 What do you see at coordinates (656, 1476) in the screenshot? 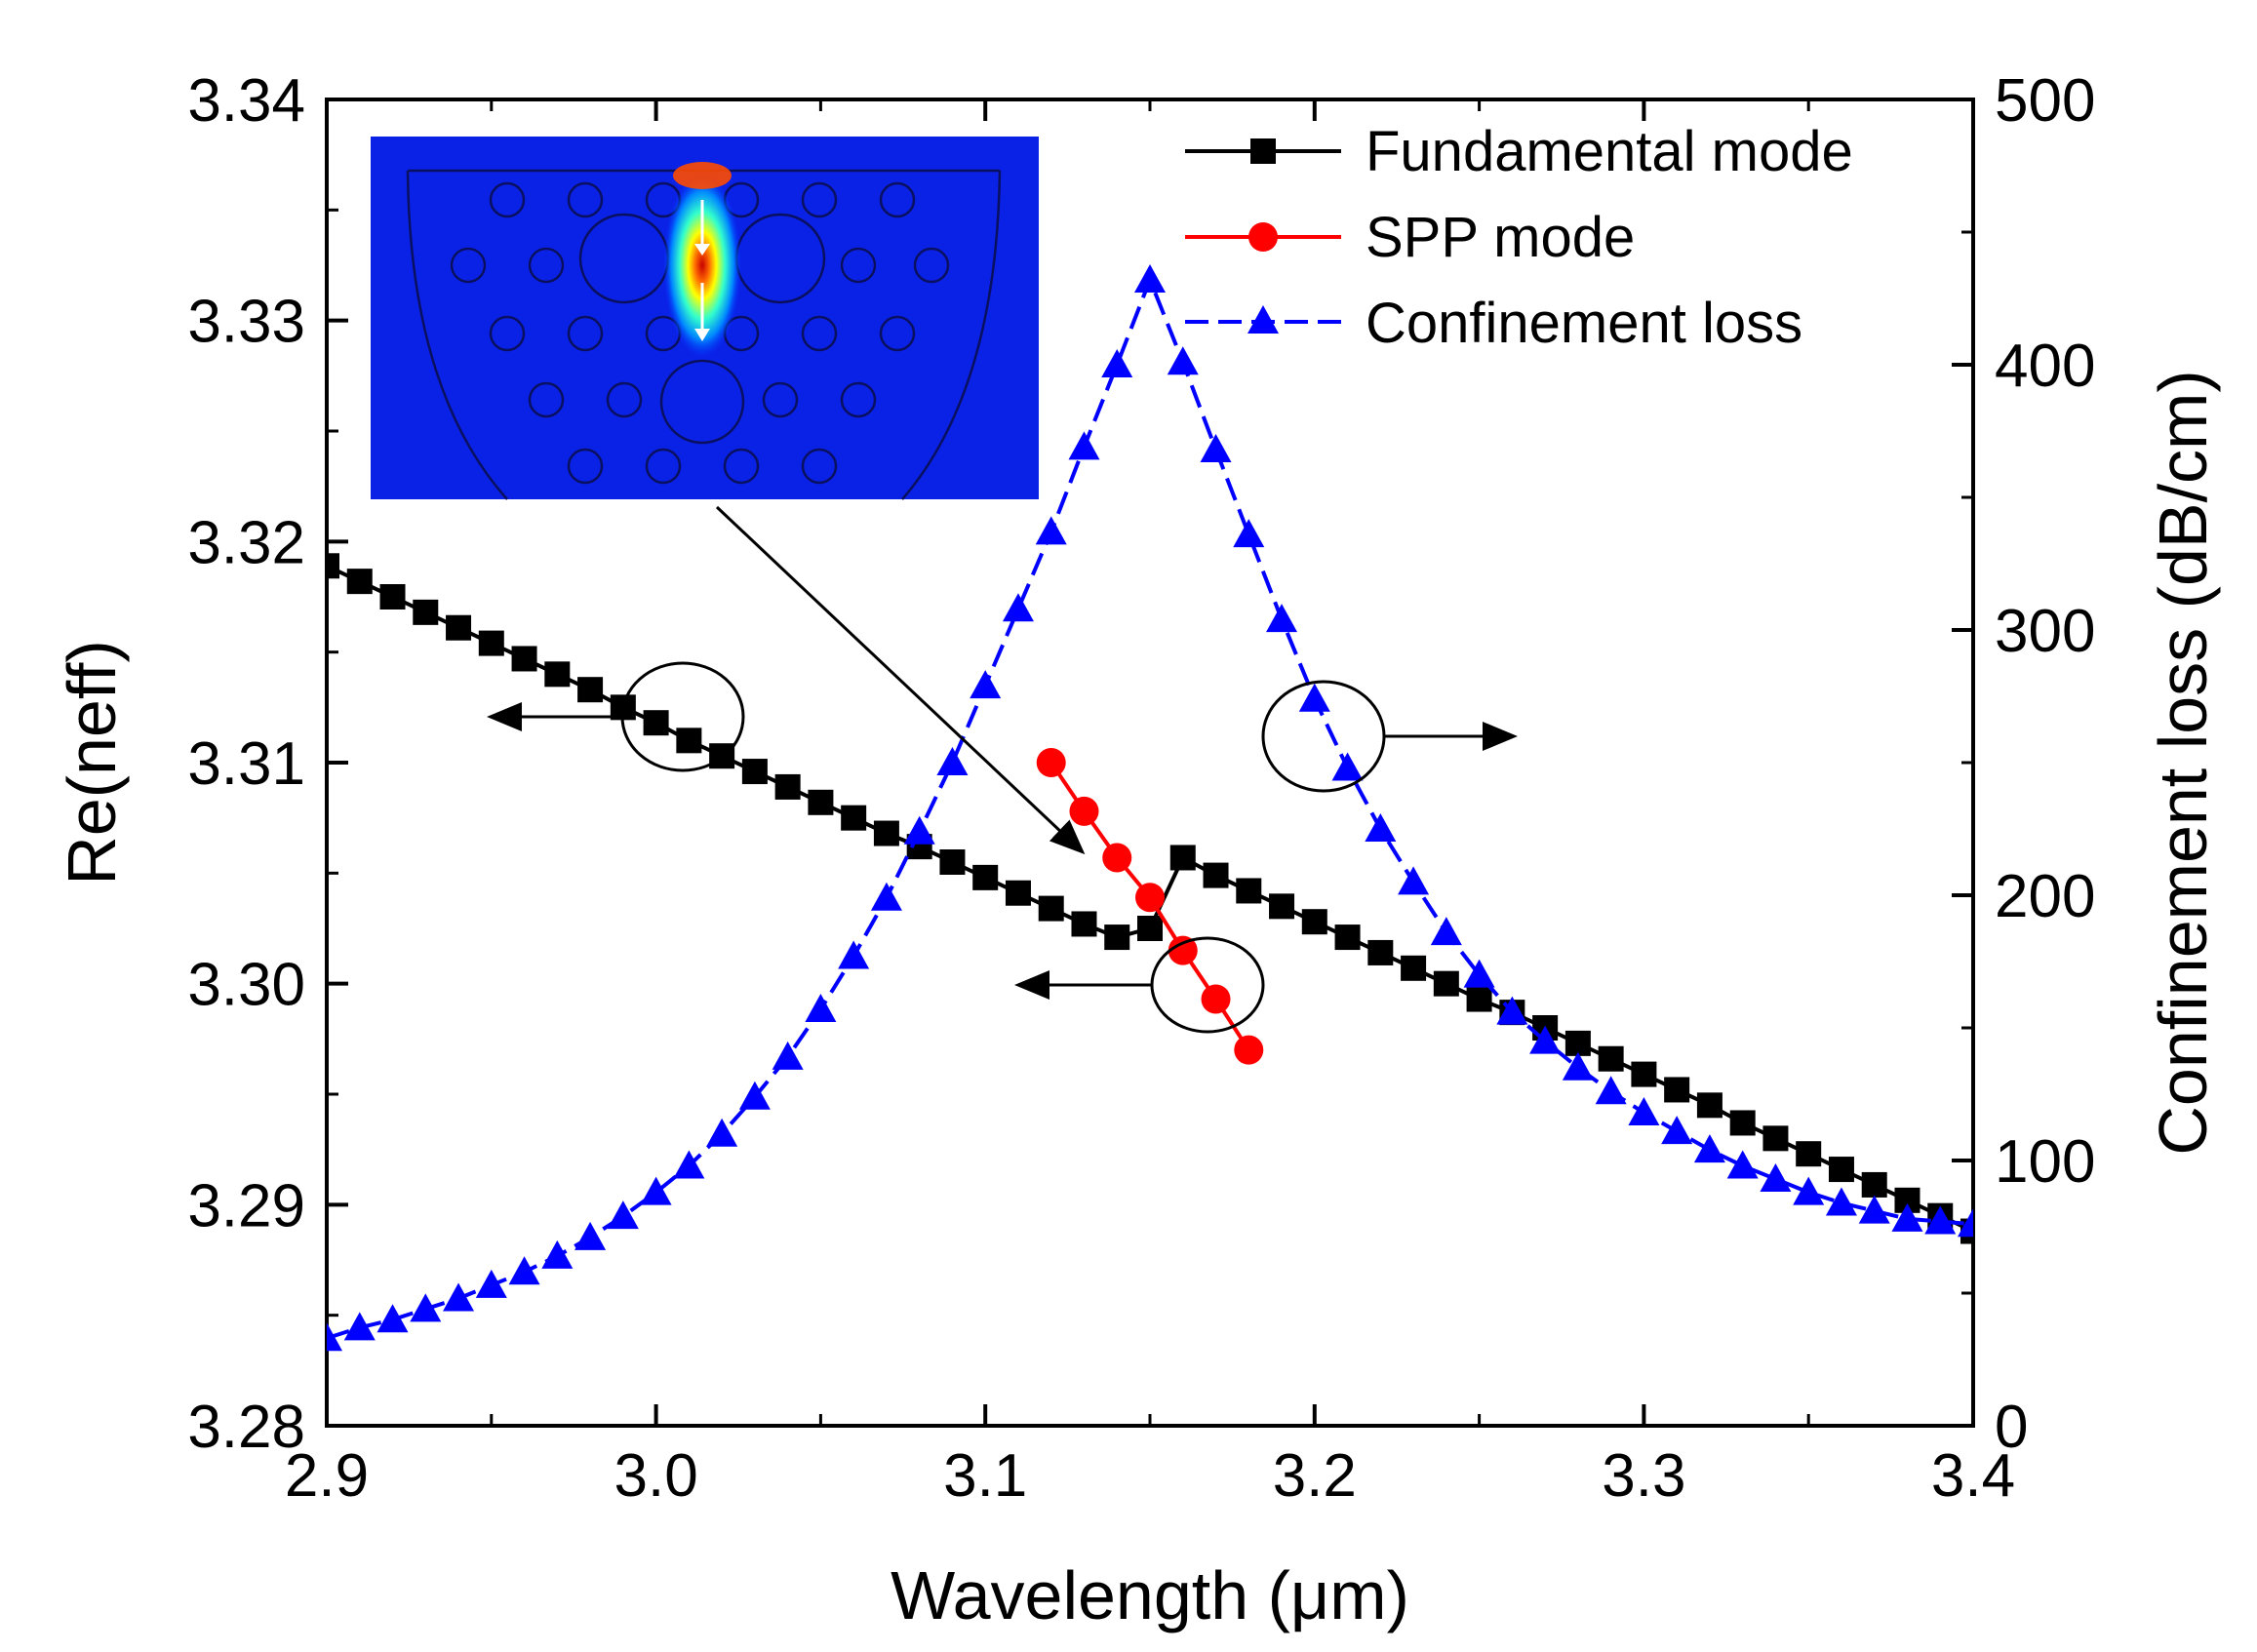
I see `x-tick-label: 3.0` at bounding box center [656, 1476].